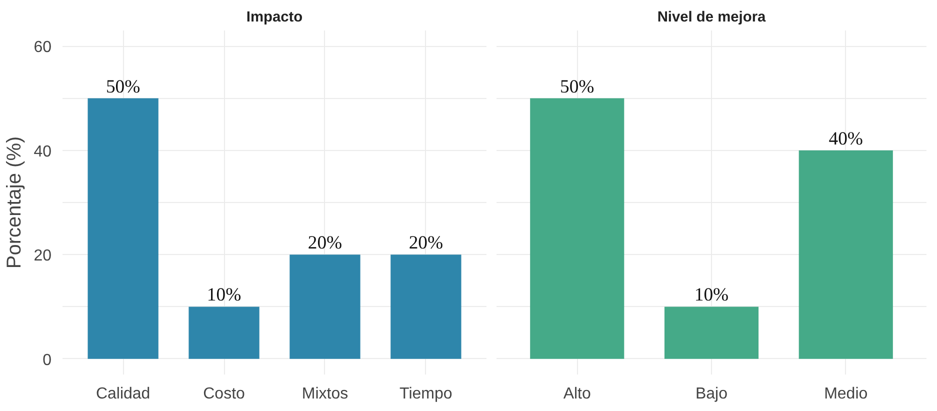 This screenshot has width=937, height=411. I want to click on data-label: 40%, so click(845, 139).